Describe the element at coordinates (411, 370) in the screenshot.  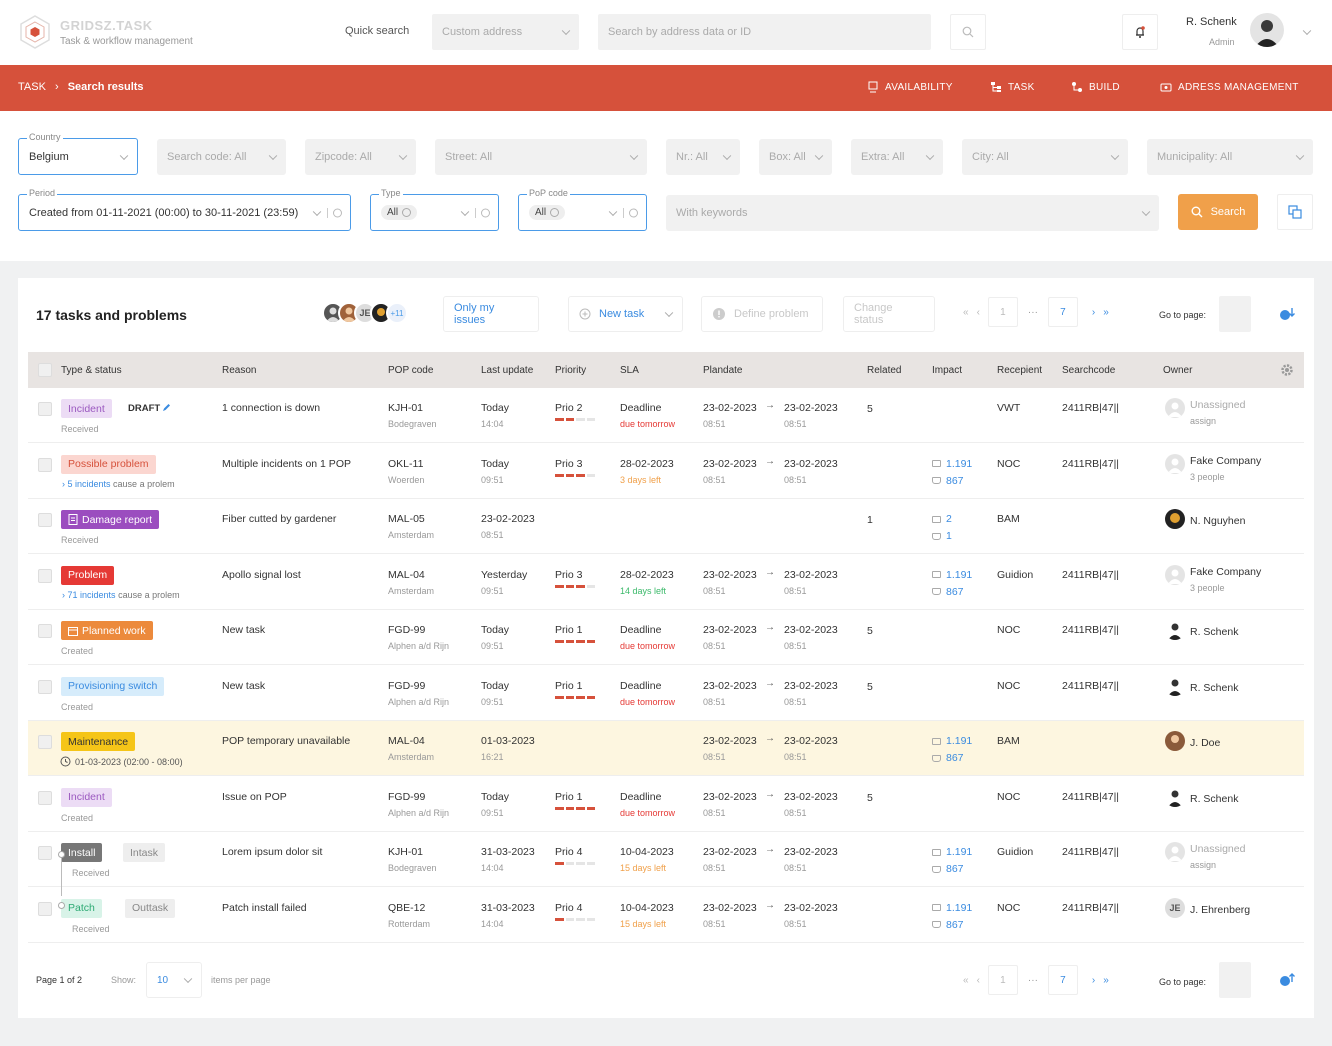
I see `col-pop-code: POP code` at that location.